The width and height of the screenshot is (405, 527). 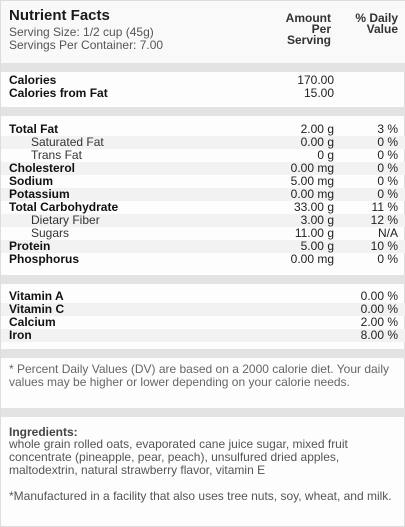 I want to click on nutrient-label: Calories from Fat, so click(x=58, y=93).